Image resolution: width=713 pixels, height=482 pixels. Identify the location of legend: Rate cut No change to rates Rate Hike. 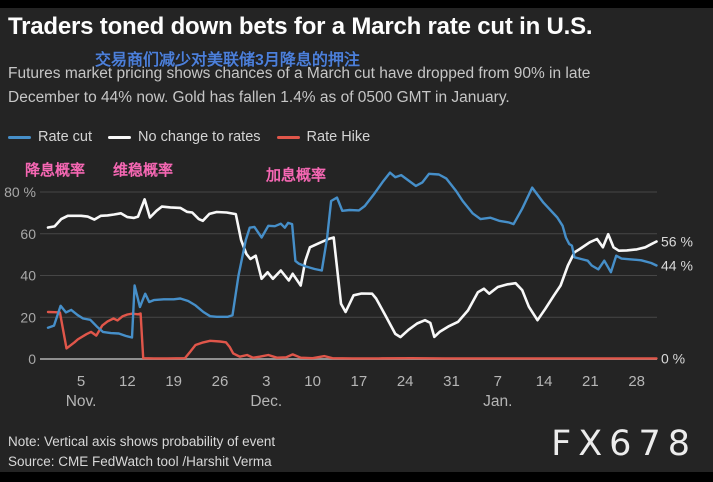
(189, 137).